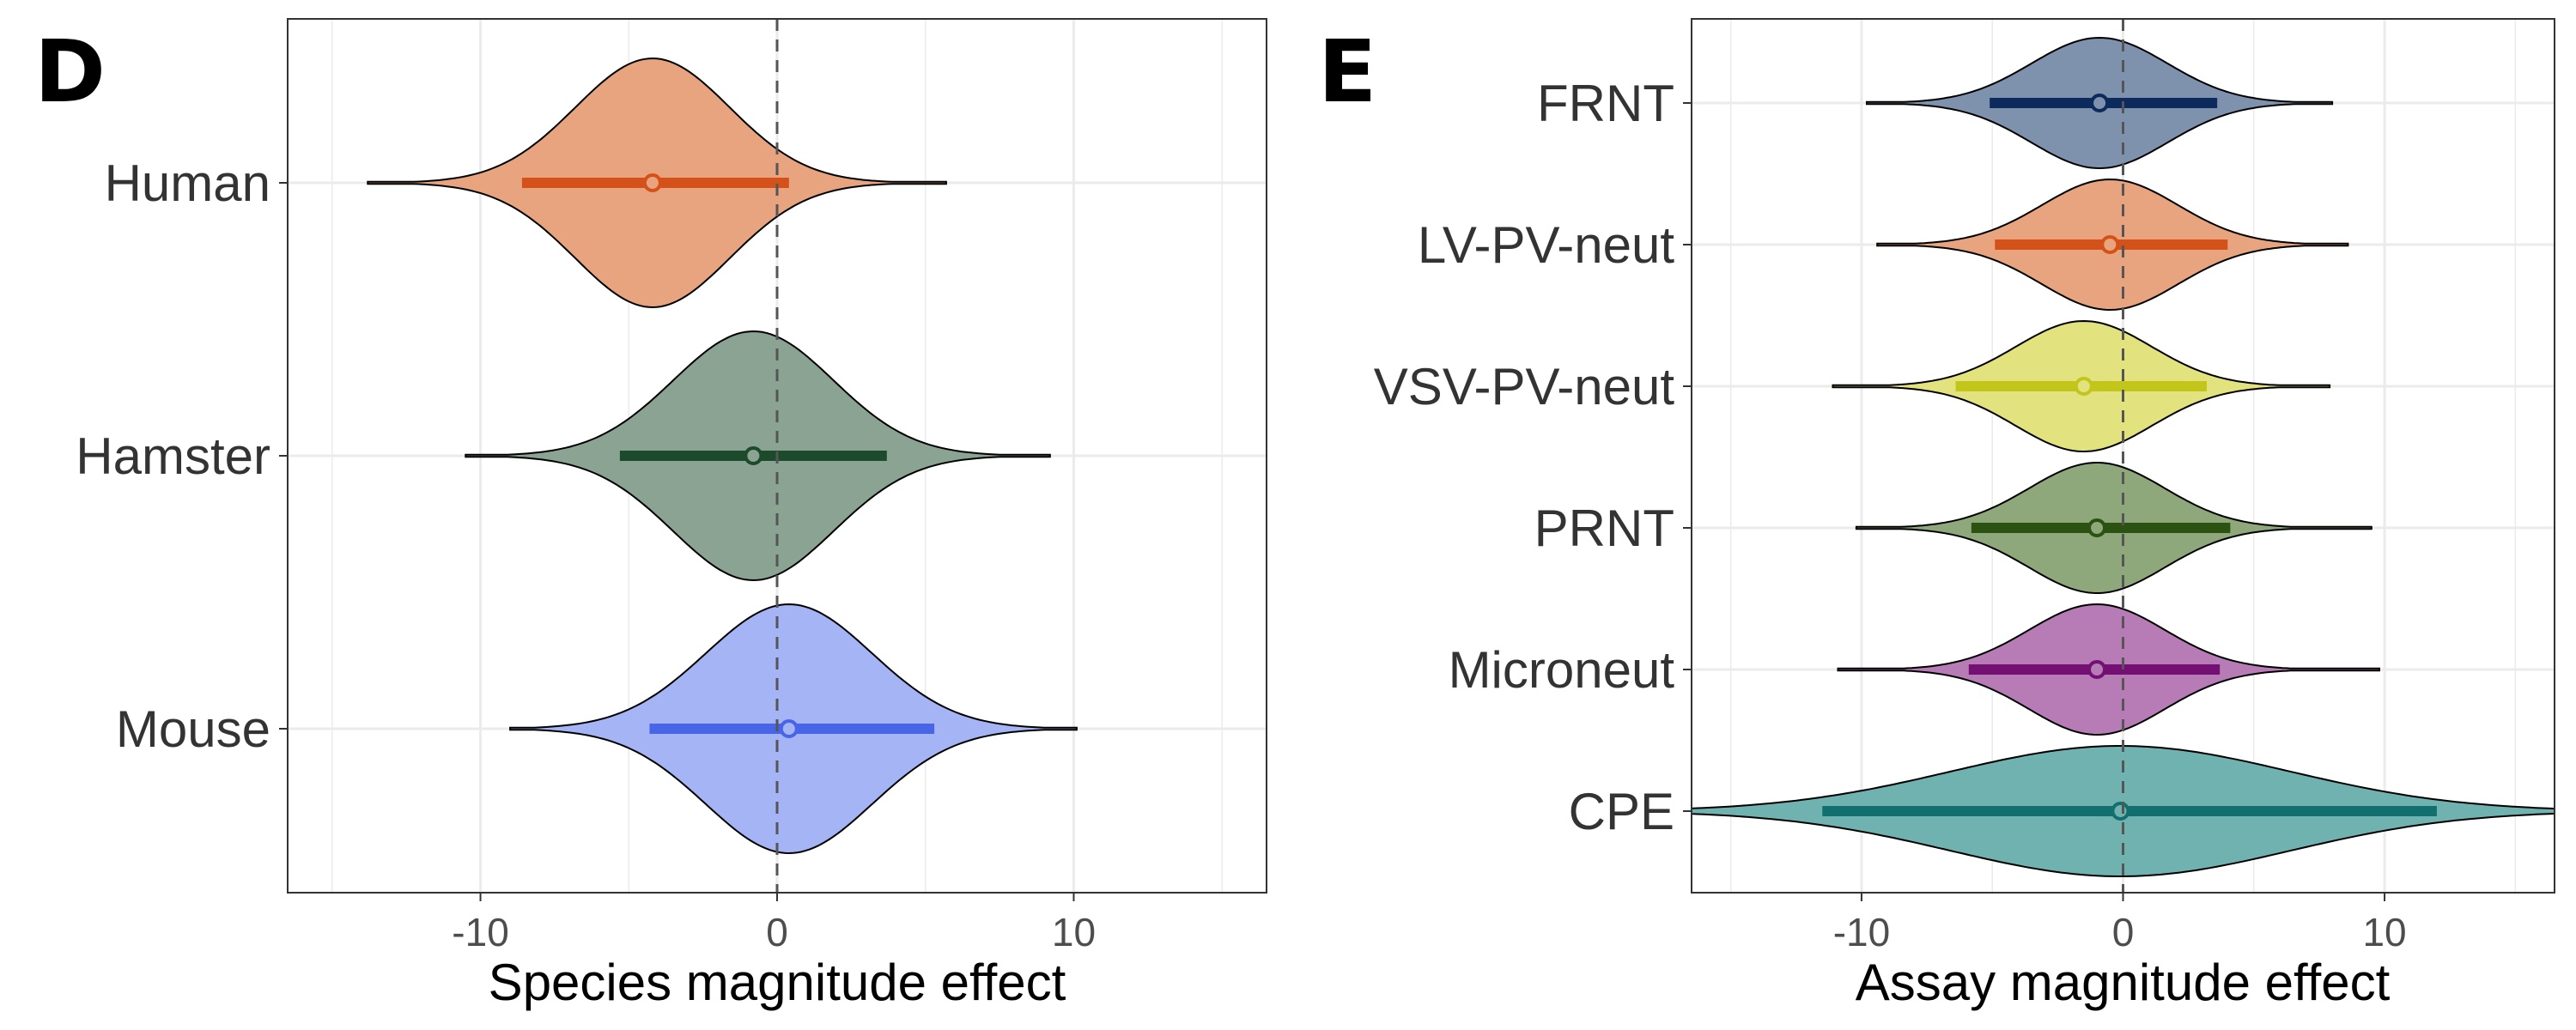  Describe the element at coordinates (1621, 811) in the screenshot. I see `y-tick-label-cpe: CPE` at that location.